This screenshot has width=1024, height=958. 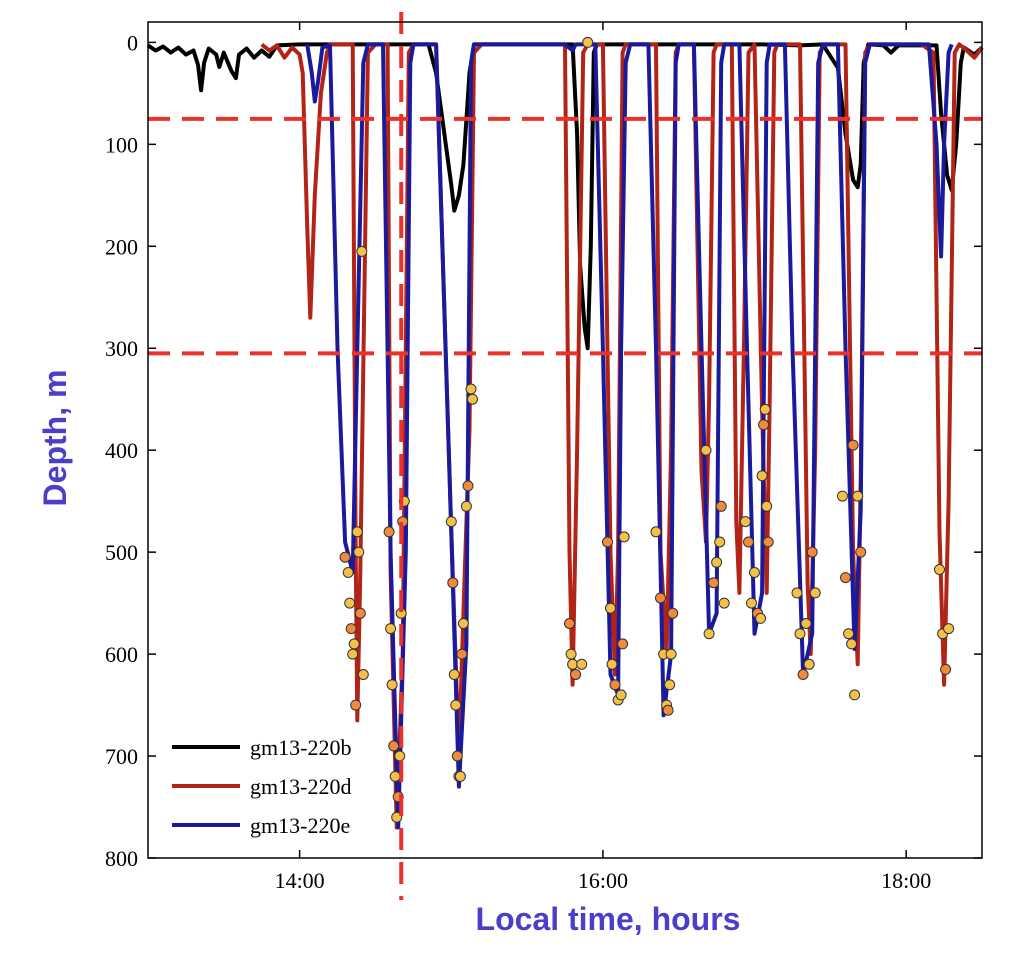 I want to click on y-tick-label: 700, so click(x=121, y=756).